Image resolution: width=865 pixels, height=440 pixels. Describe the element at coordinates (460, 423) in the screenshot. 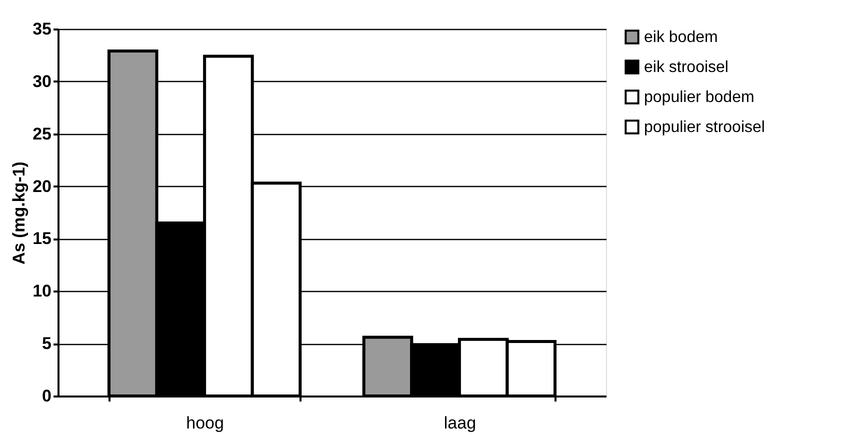

I see `x-tick-label: laag` at that location.